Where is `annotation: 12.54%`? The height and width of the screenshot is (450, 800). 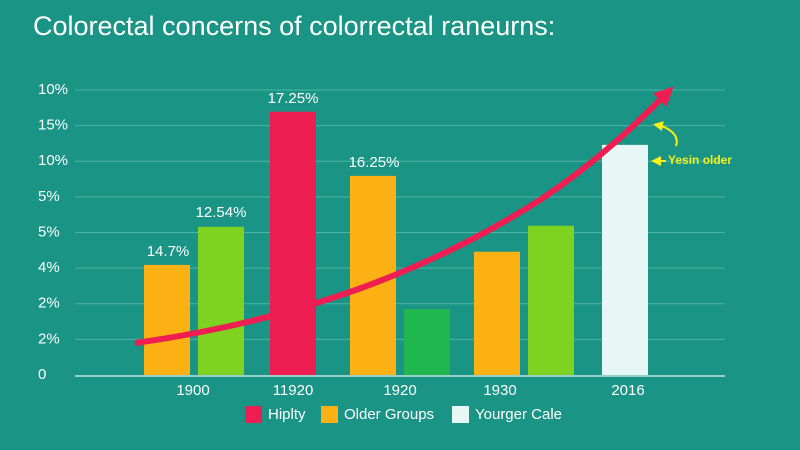
annotation: 12.54% is located at coordinates (221, 212).